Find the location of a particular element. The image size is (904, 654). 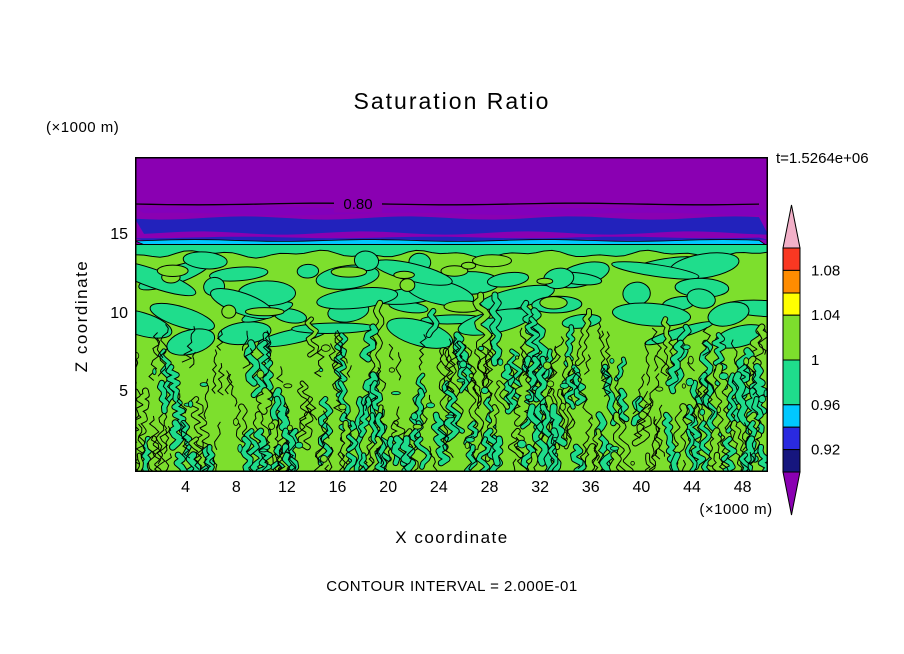

x-tick-label: 44 is located at coordinates (692, 487).